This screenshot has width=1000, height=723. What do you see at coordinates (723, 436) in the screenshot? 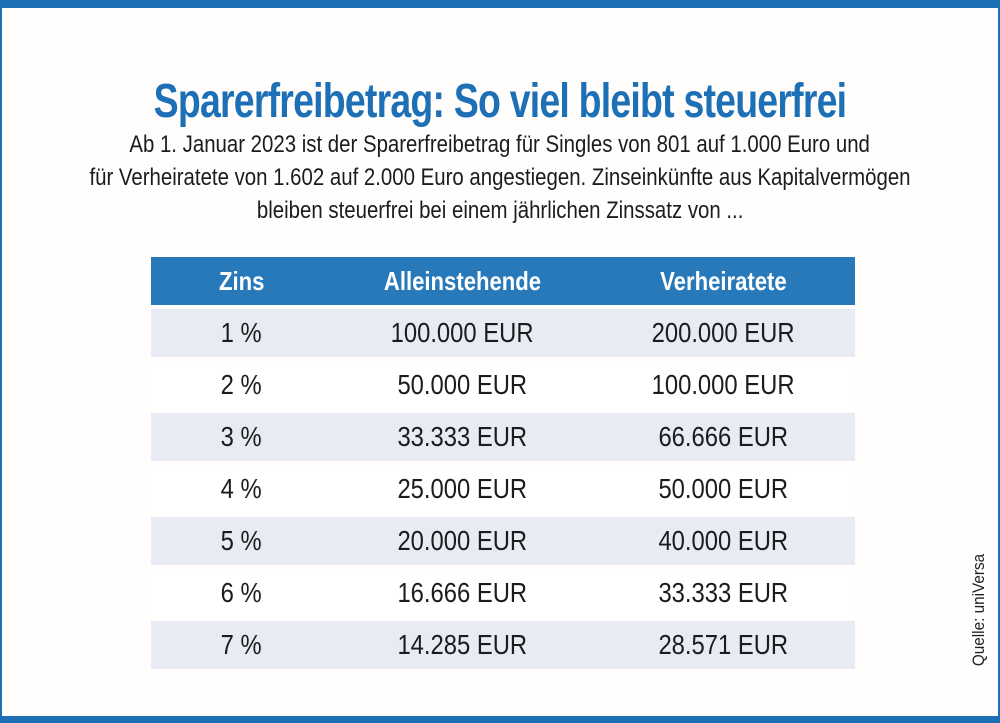
I see `cell-married: 66.666 EUR` at bounding box center [723, 436].